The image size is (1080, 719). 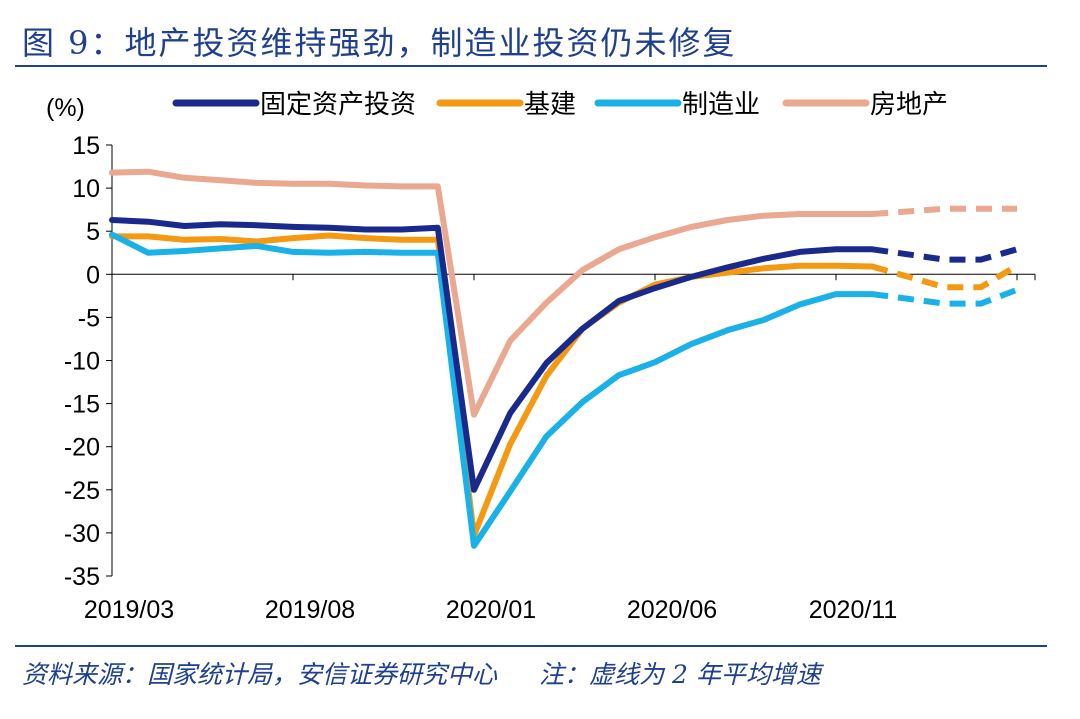 What do you see at coordinates (680, 674) in the screenshot?
I see `dashed-line-note: 注：虚线为 2 年平均增速` at bounding box center [680, 674].